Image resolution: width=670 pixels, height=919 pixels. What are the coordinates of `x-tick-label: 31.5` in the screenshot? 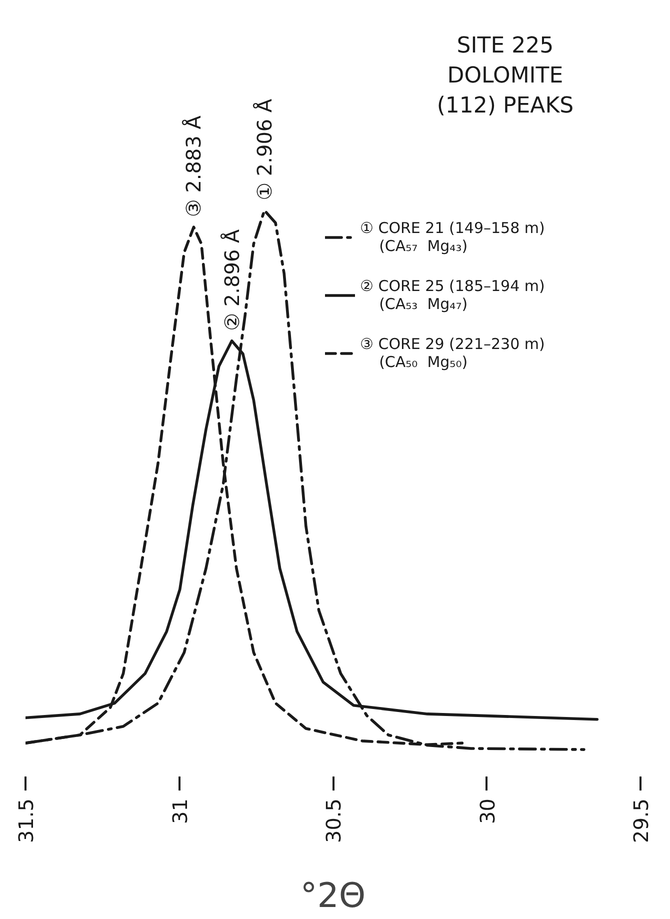 It's located at (26, 821).